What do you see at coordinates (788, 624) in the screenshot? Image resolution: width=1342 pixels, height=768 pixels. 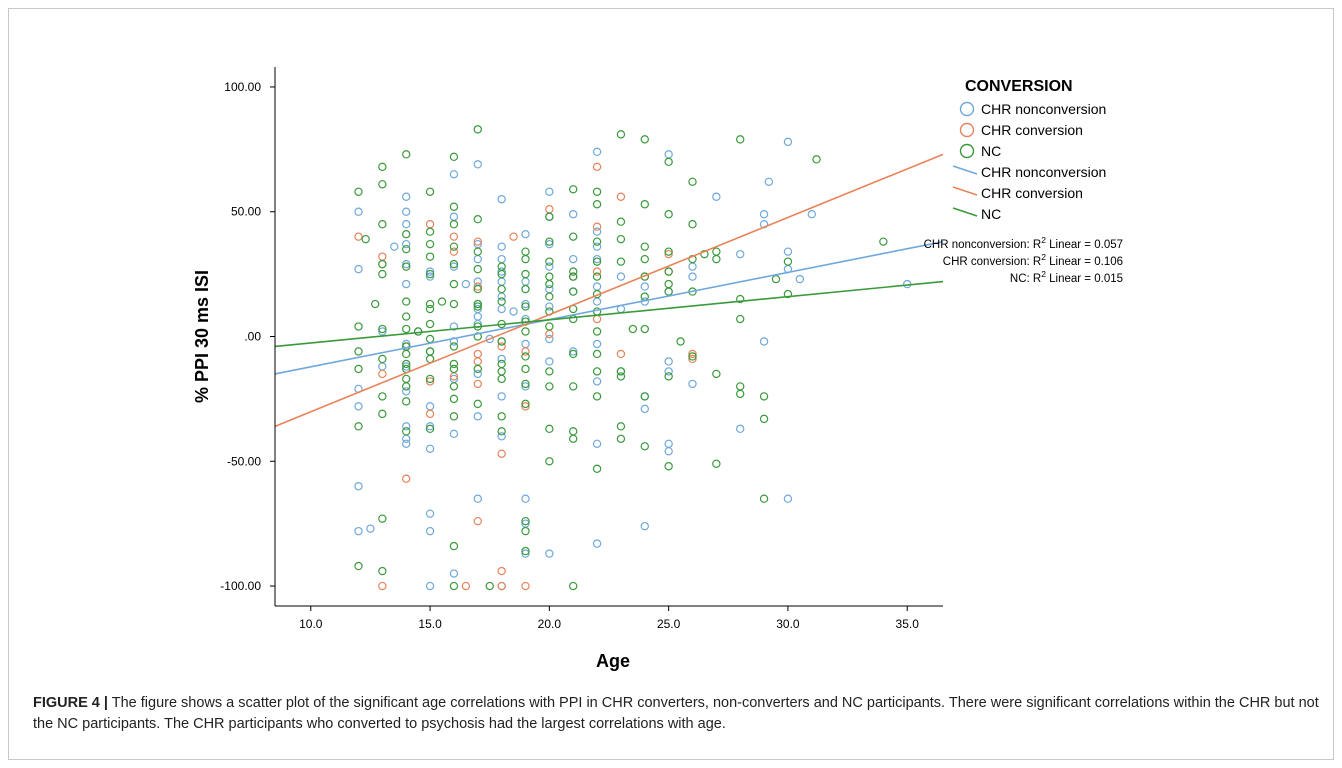 I see `x-tick-label: 30.0` at bounding box center [788, 624].